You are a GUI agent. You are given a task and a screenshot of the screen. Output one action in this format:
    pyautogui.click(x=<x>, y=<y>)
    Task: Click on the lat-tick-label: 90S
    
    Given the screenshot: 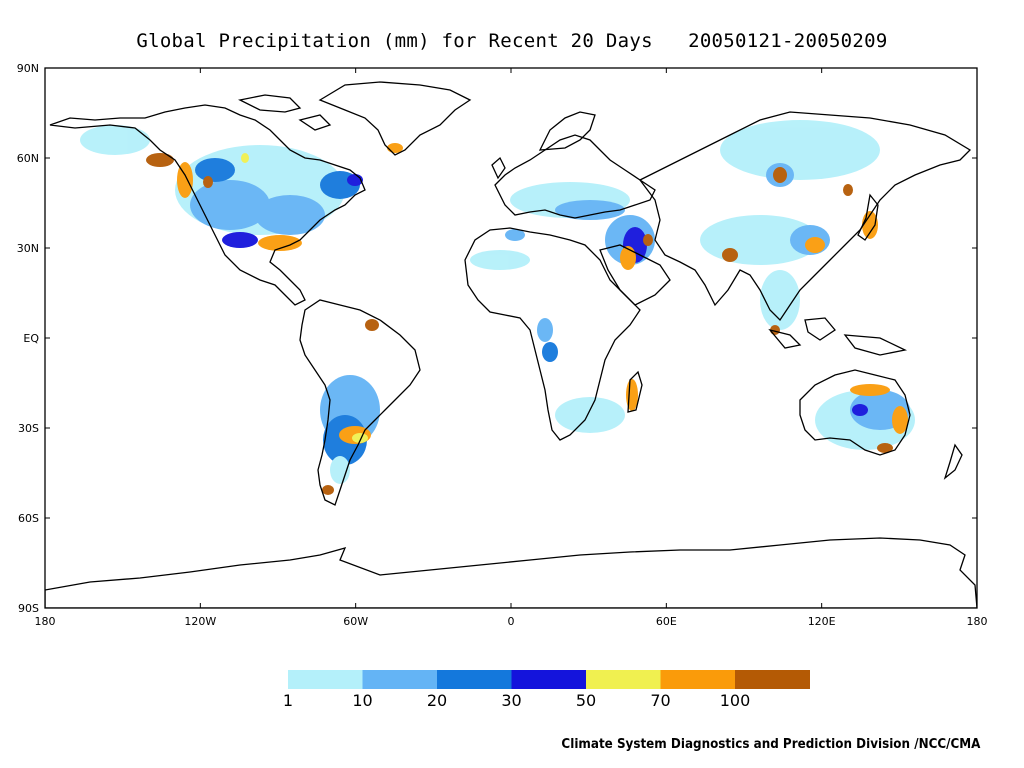 What is the action you would take?
    pyautogui.click(x=28, y=608)
    